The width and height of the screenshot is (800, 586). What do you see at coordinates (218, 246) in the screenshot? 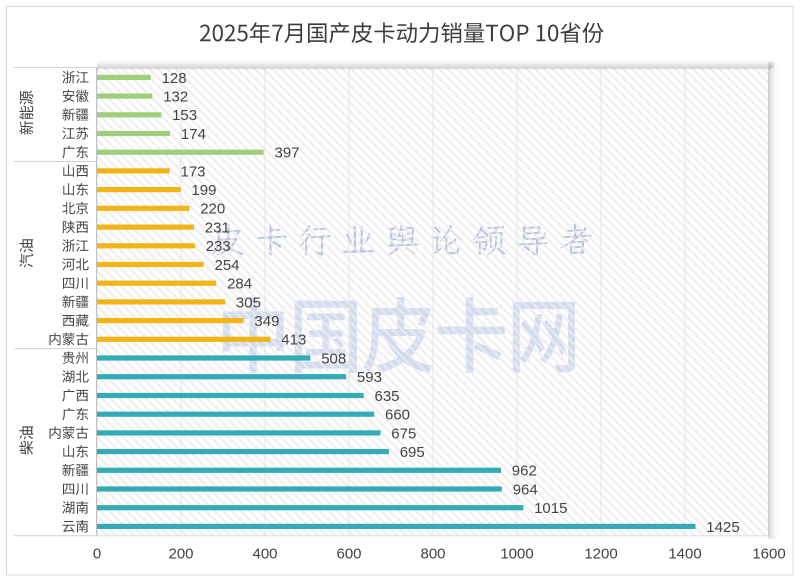
I see `svg-text: 233` at bounding box center [218, 246].